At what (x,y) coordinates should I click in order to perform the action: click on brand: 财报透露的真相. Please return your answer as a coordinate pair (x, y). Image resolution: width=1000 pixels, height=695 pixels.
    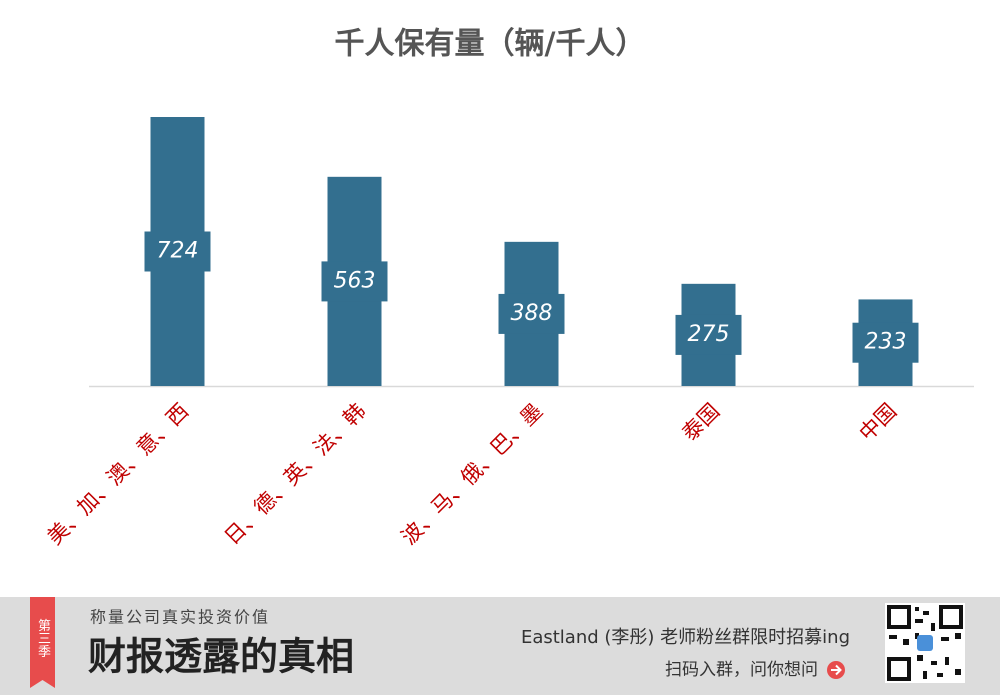
    Looking at the image, I should click on (221, 656).